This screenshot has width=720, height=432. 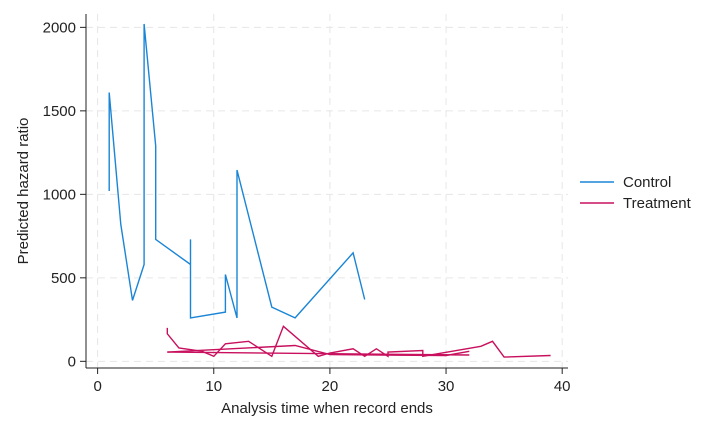 What do you see at coordinates (657, 203) in the screenshot?
I see `legend-label: Treatment` at bounding box center [657, 203].